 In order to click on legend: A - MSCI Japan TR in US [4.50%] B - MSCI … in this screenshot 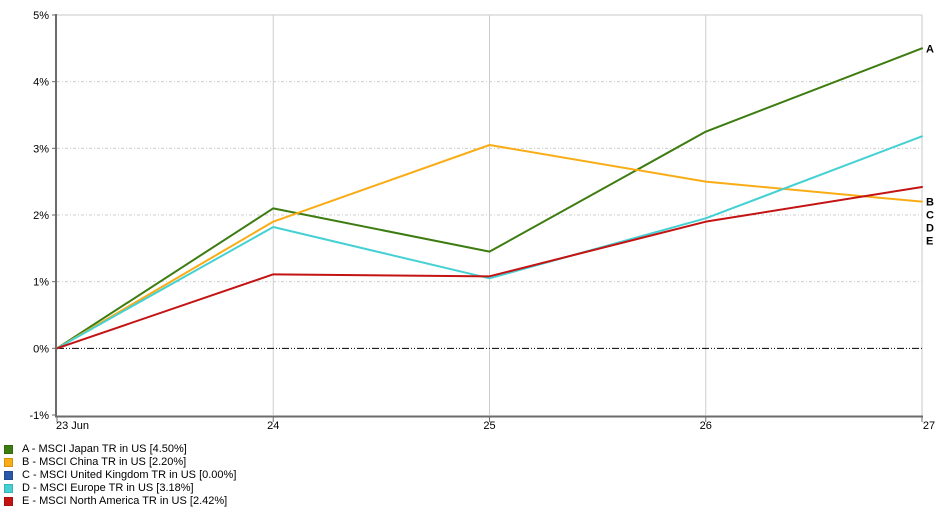, I will do `click(120, 475)`.